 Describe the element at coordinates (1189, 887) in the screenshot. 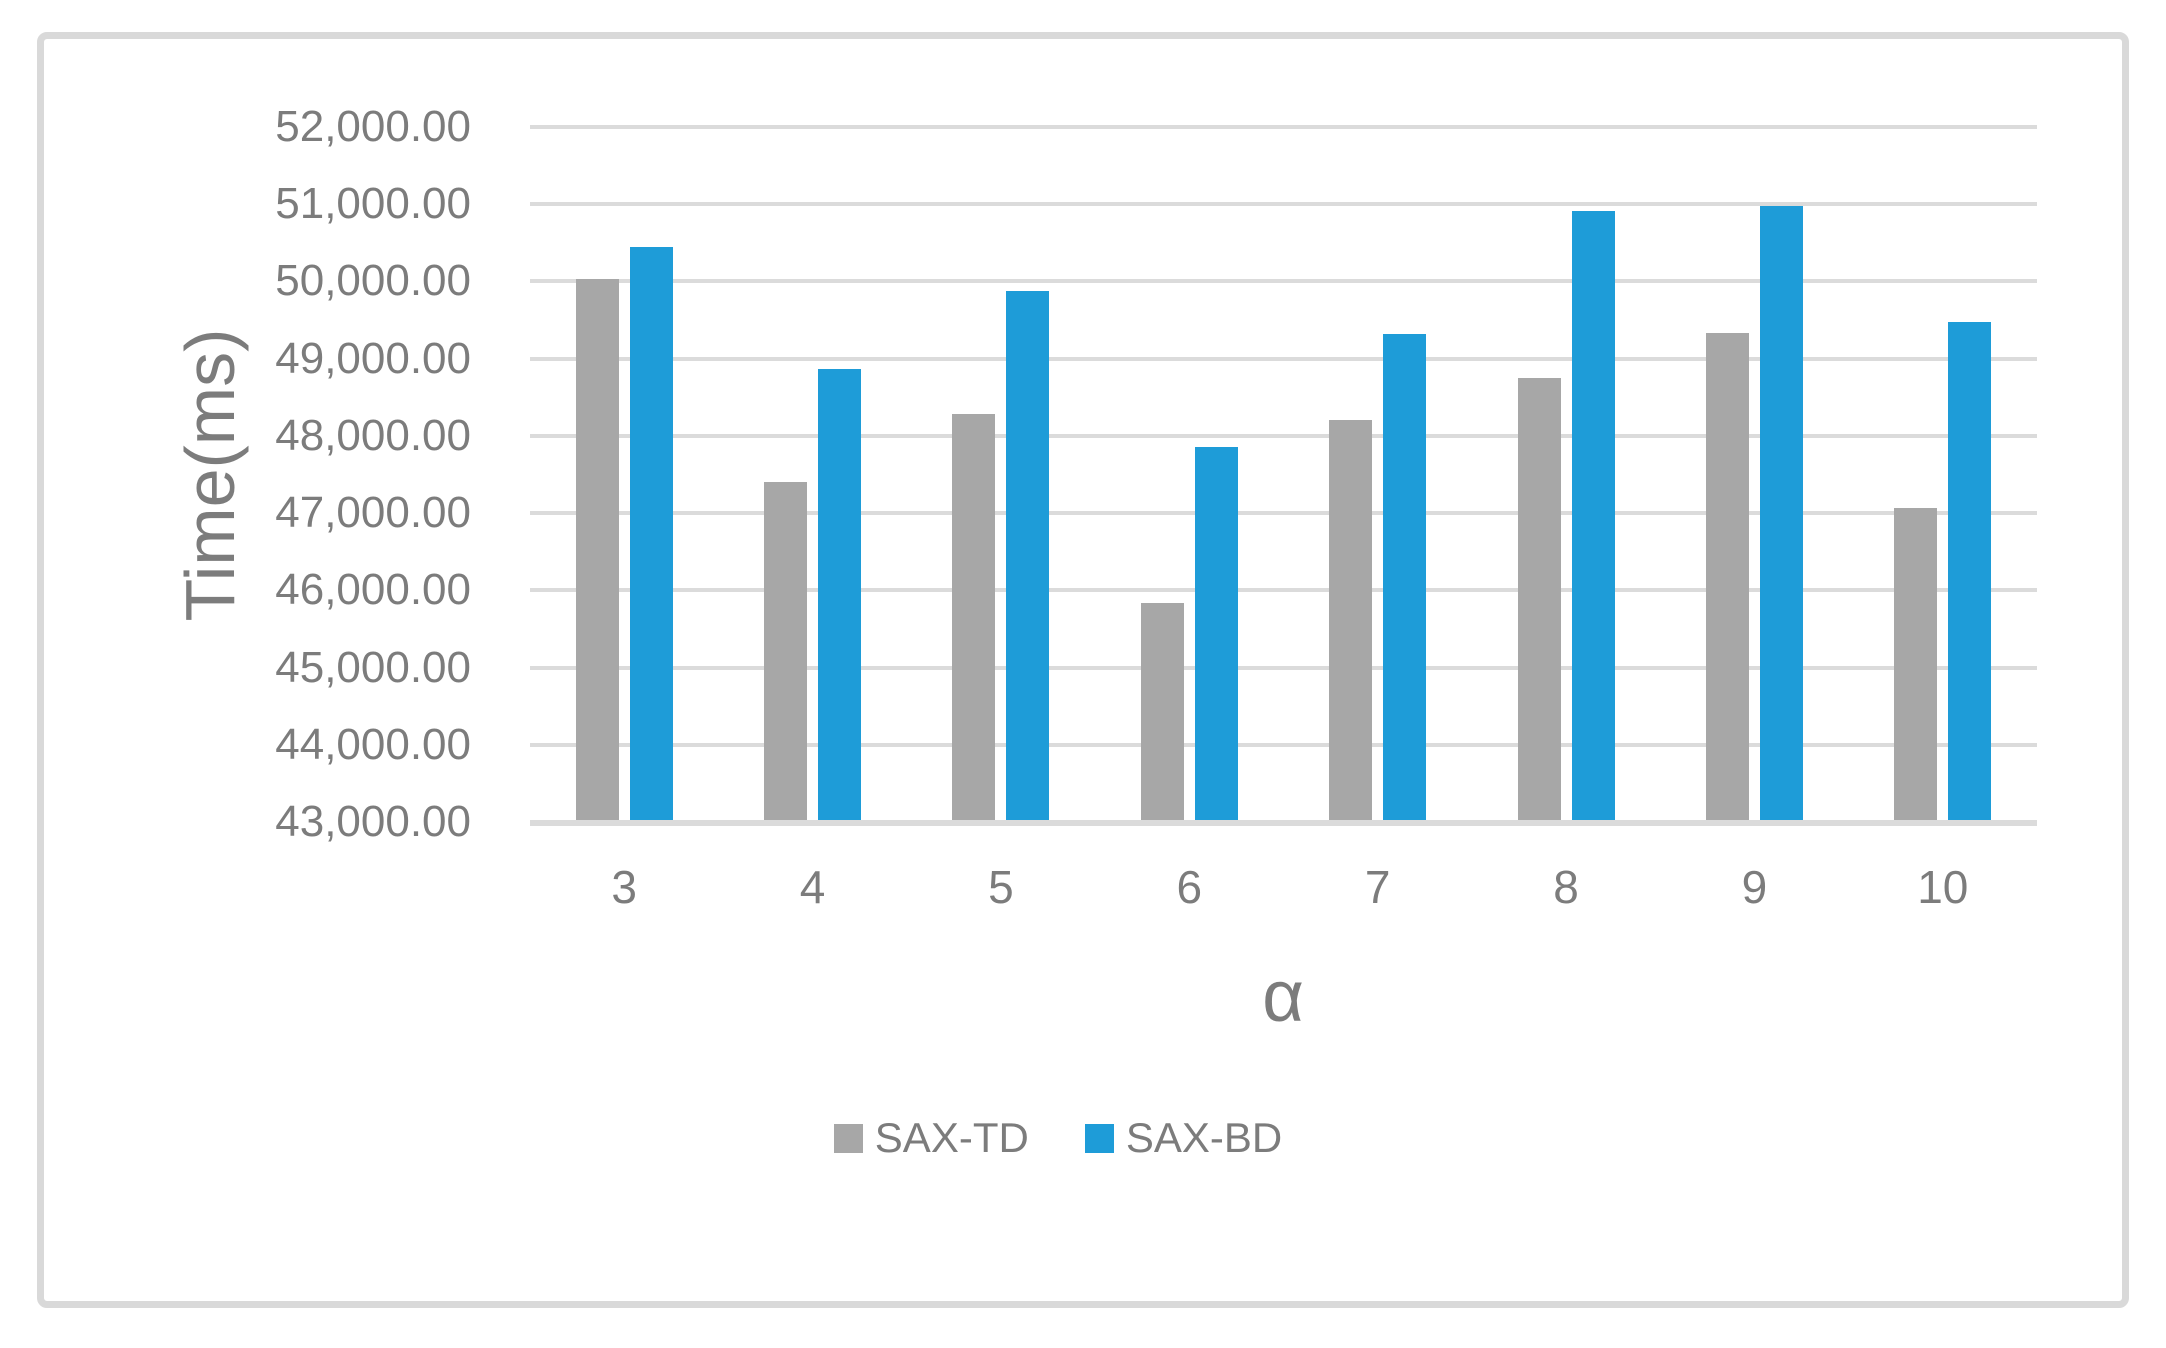

I see `x-tick-label: 6` at that location.